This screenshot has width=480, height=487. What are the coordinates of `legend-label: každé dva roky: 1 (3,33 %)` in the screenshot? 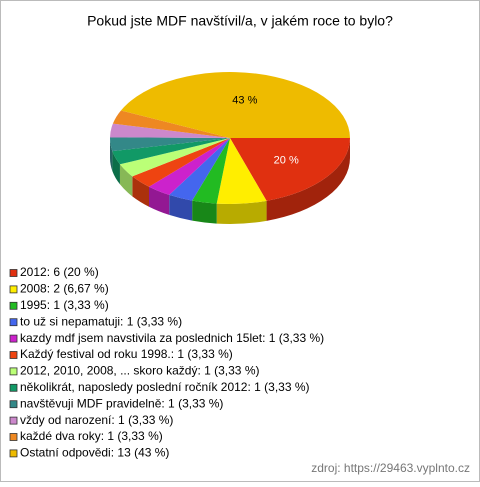 It's located at (91, 436).